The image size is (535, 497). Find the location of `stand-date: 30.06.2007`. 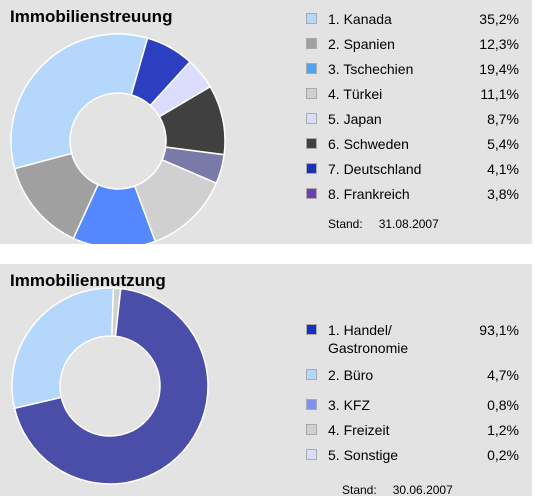

stand-date: 30.06.2007 is located at coordinates (422, 490).